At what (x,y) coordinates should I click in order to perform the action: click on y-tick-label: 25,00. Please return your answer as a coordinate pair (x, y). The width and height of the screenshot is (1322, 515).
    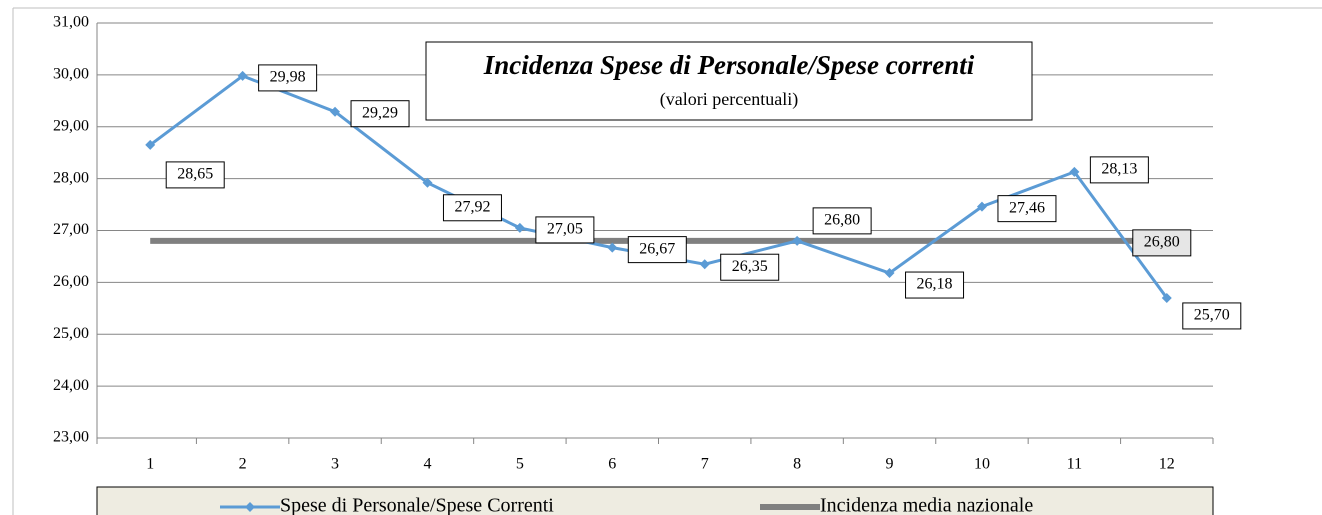
    Looking at the image, I should click on (71, 333).